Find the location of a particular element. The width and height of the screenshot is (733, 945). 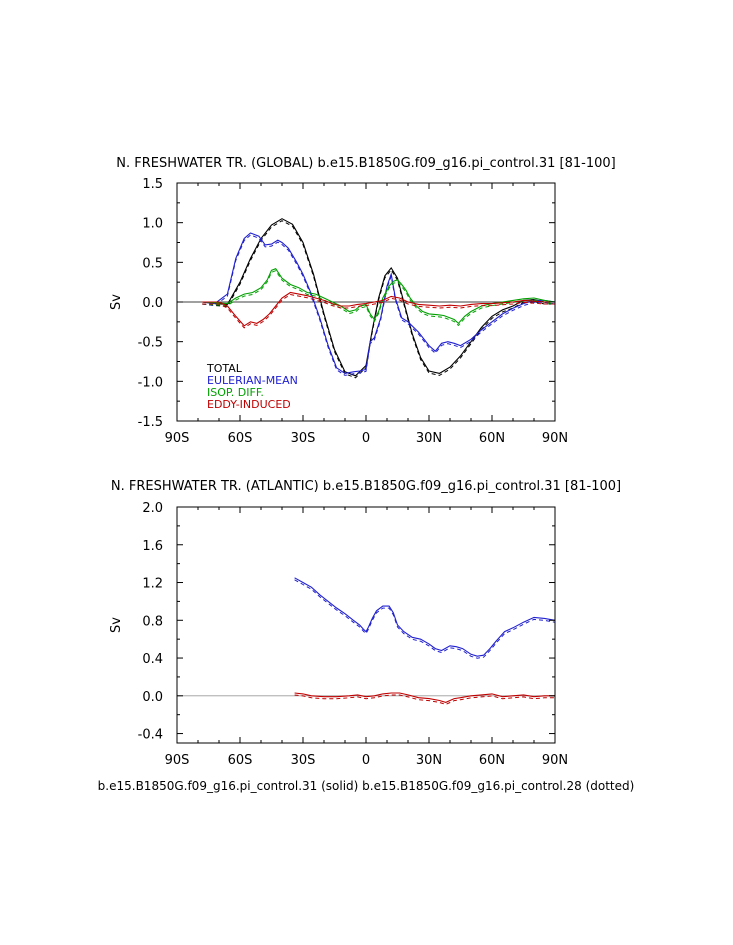

series-line-eddy-induced-dotted is located at coordinates (378, 311).